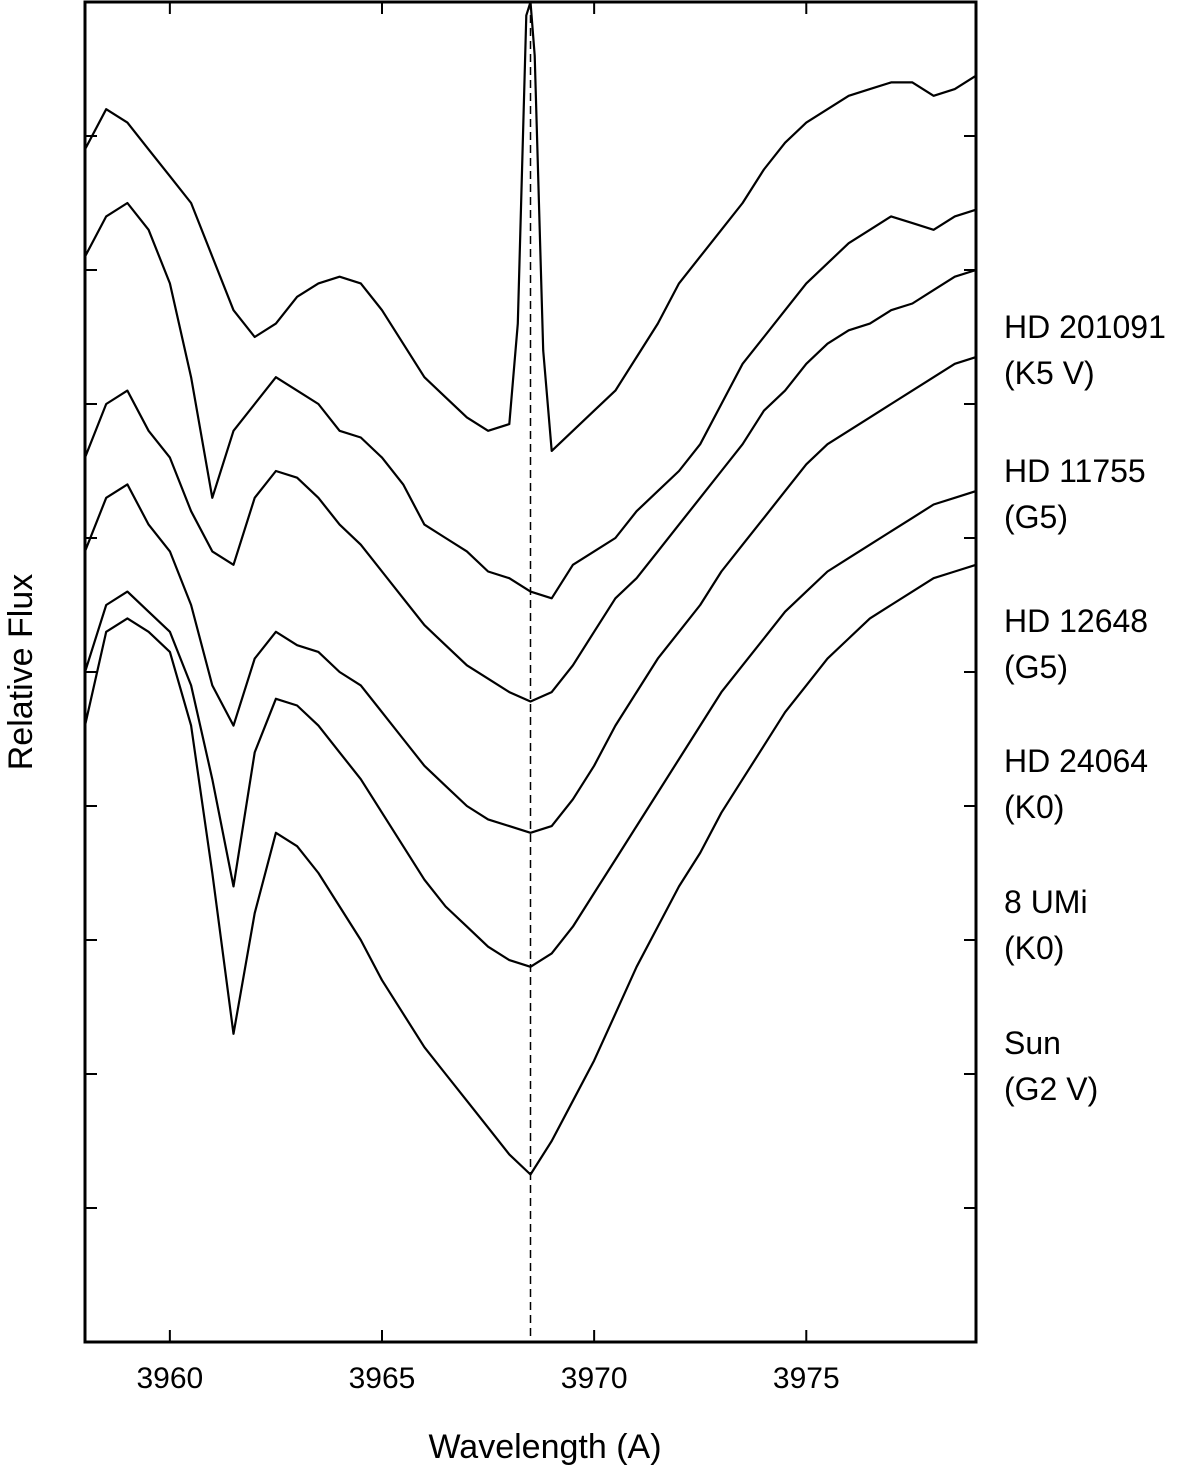 This screenshot has width=1200, height=1481. I want to click on x-axis-title: Wavelength (A), so click(544, 1447).